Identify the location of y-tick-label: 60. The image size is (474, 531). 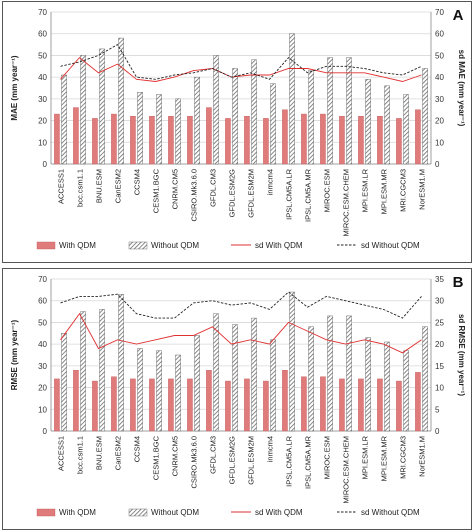
(42, 34).